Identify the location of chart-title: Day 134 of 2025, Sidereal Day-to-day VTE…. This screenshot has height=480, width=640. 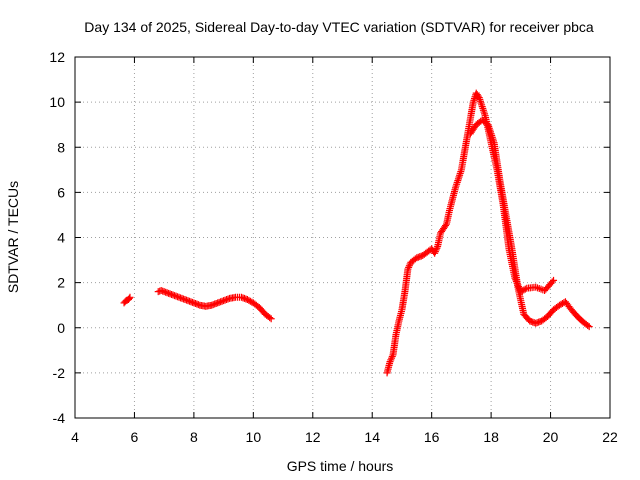
(339, 27).